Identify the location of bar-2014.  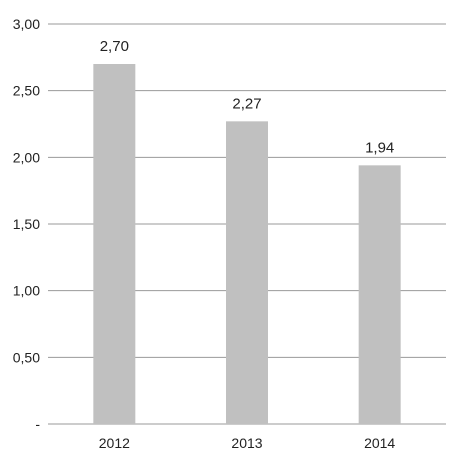
(379, 295).